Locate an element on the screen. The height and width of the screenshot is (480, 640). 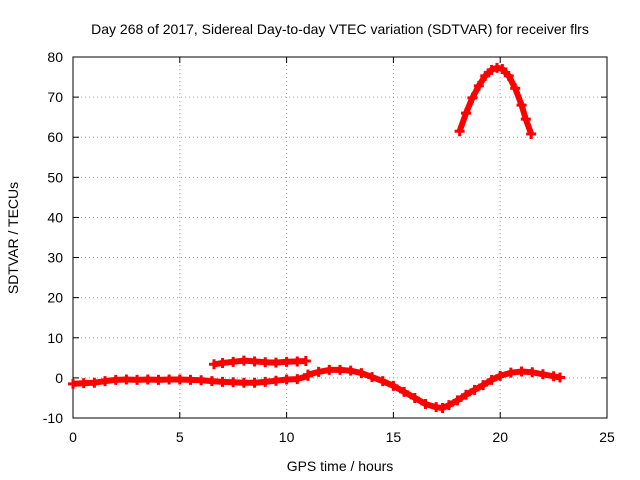
y-tick-label: 60 is located at coordinates (55, 137).